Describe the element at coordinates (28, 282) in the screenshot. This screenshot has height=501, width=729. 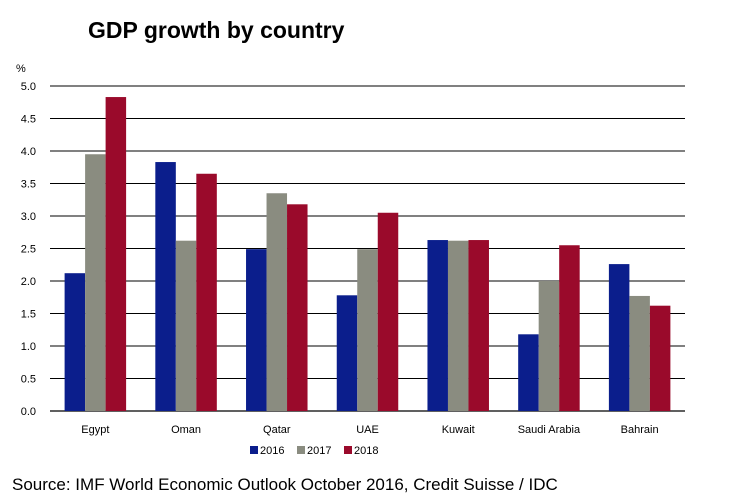
I see `y-tick-label: 2.0` at that location.